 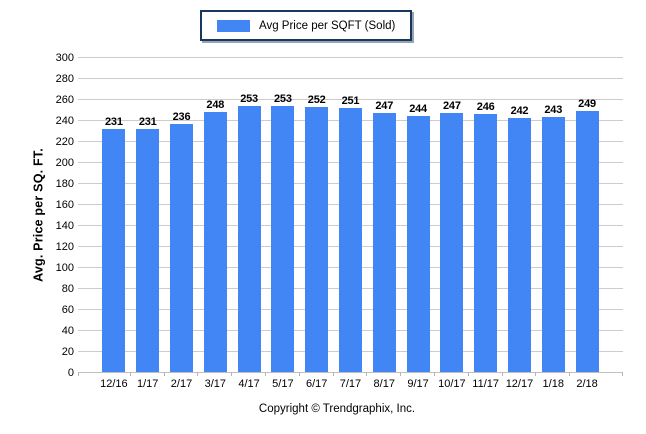 What do you see at coordinates (64, 58) in the screenshot?
I see `y-tick-label: 300` at bounding box center [64, 58].